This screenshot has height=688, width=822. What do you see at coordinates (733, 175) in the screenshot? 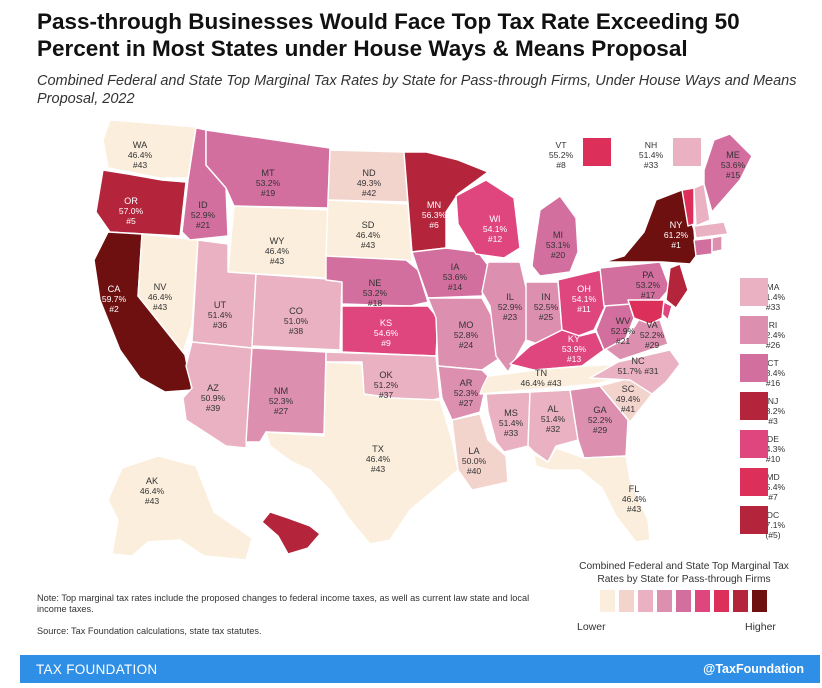
I see `state-rank: #15` at bounding box center [733, 175].